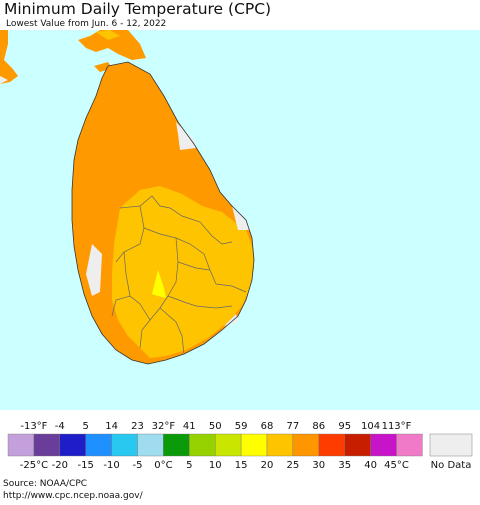  Describe the element at coordinates (344, 465) in the screenshot. I see `legend-celsius-tick: 35` at that location.